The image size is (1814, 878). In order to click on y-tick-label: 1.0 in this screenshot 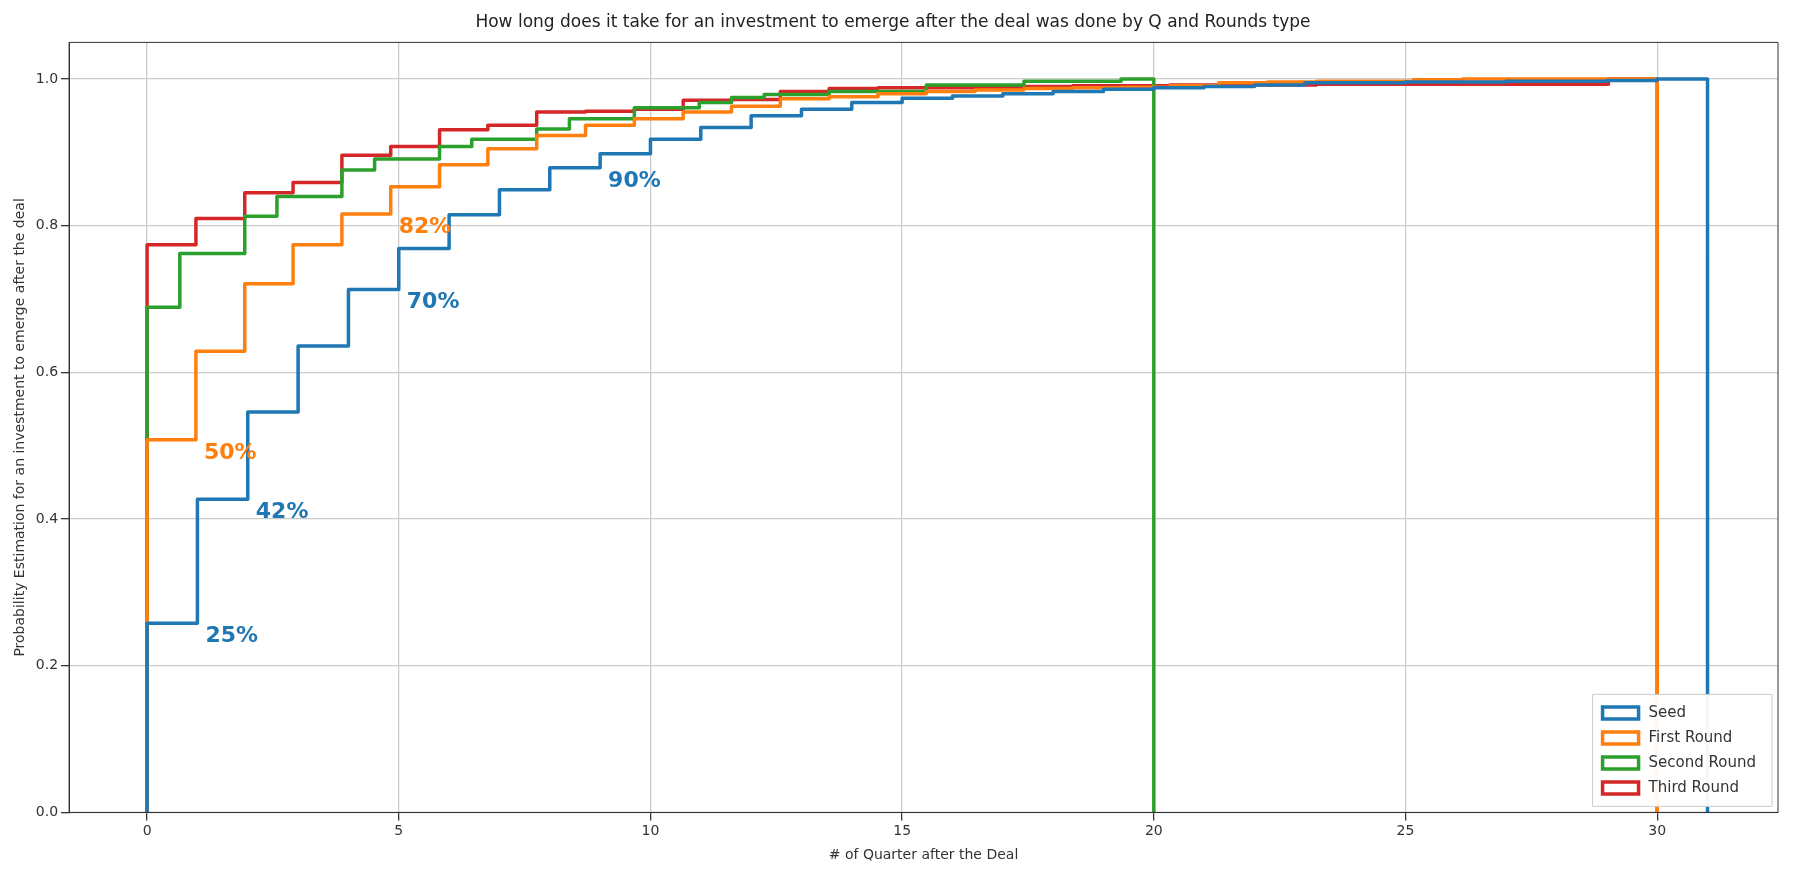, I will do `click(47, 77)`.